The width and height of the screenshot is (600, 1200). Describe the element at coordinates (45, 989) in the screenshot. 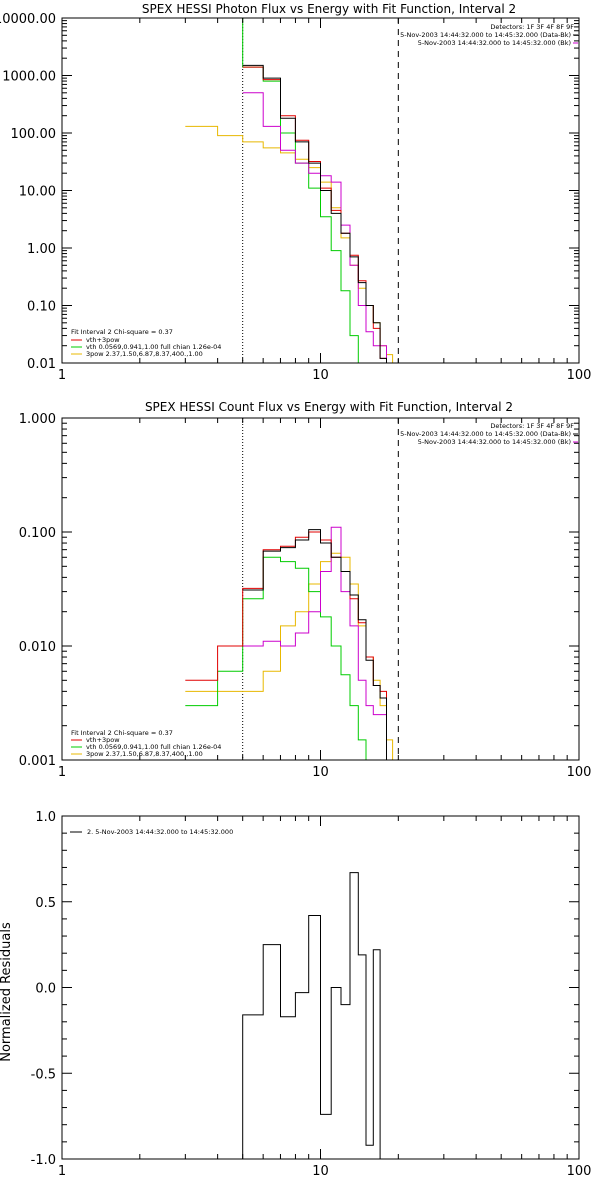

I see `y-tick-label: 0.0` at that location.